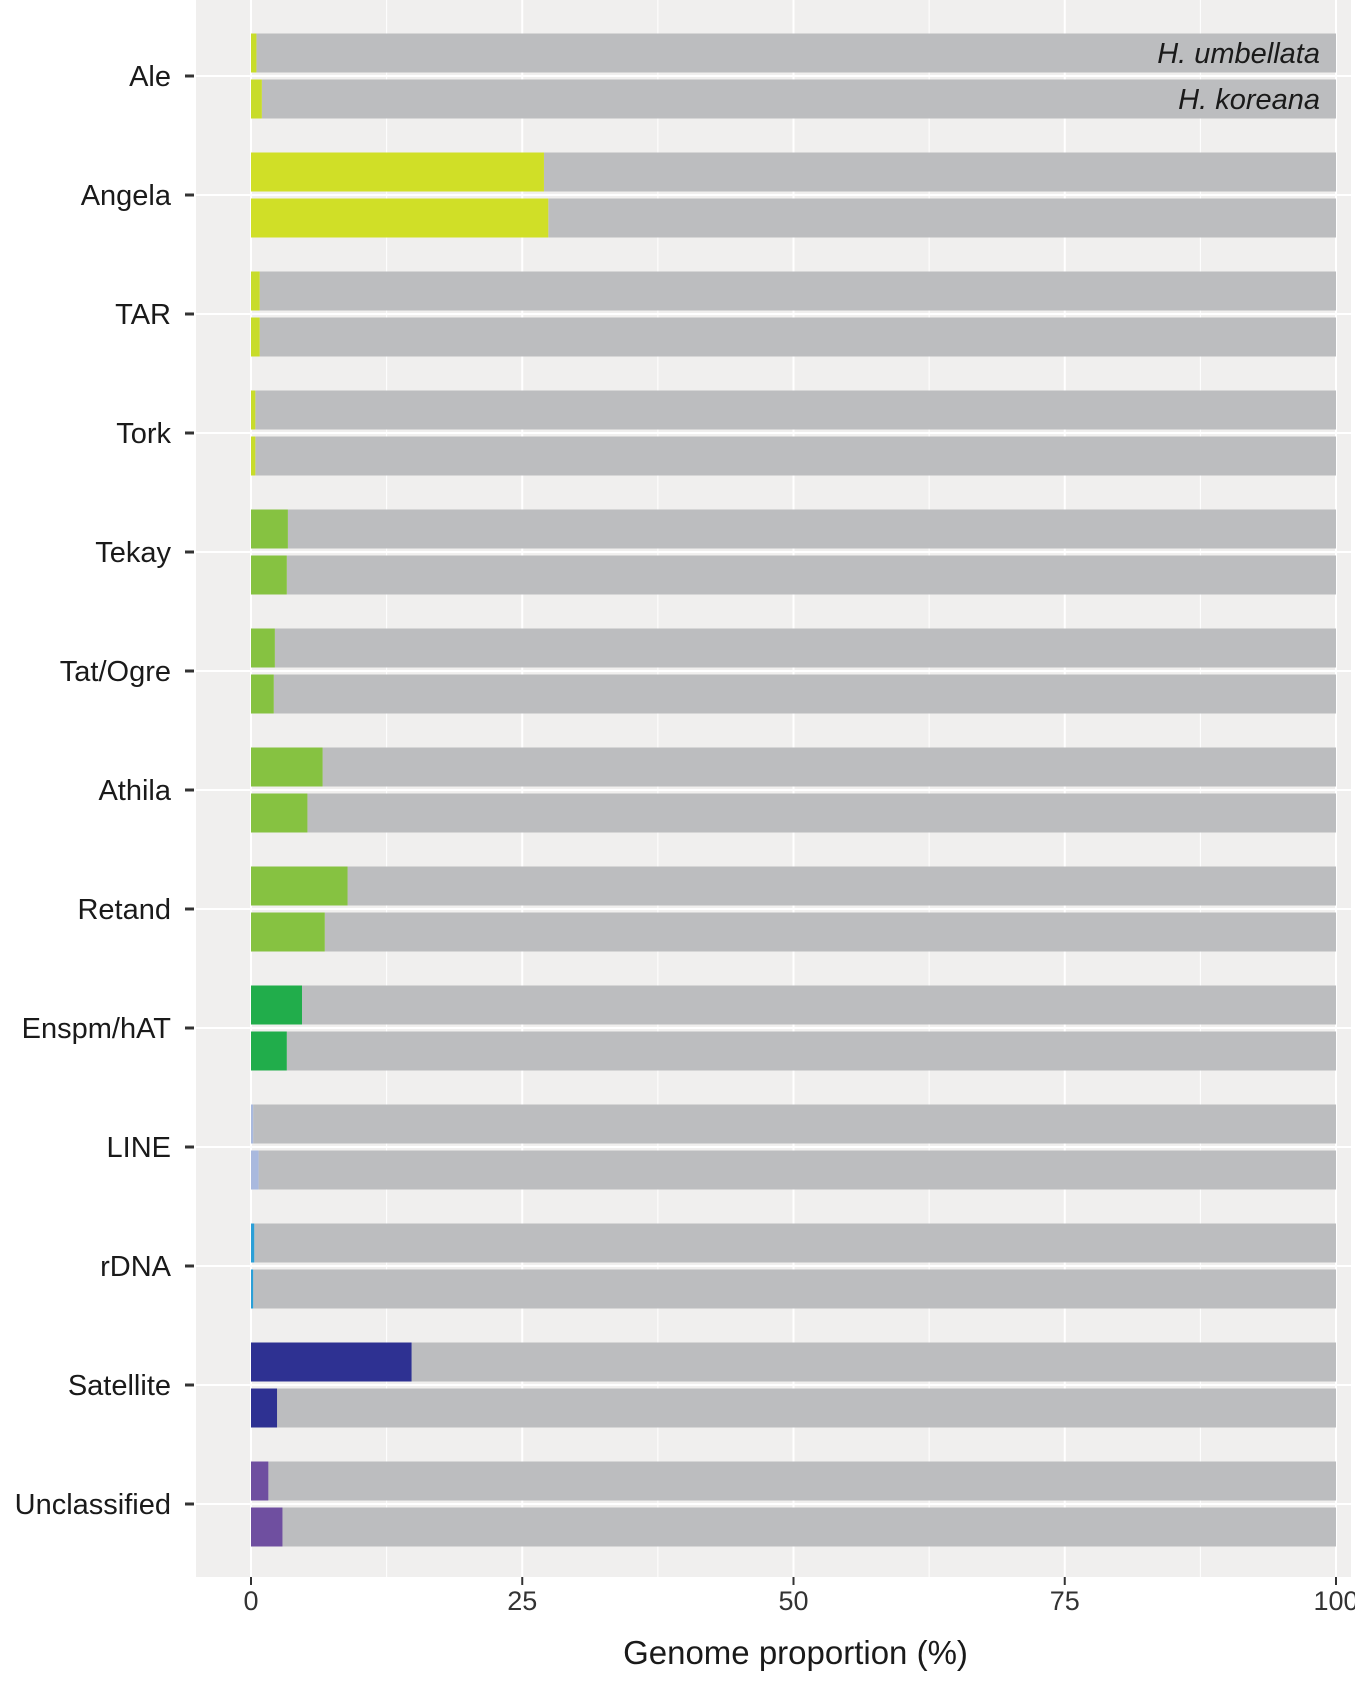  Describe the element at coordinates (115, 672) in the screenshot. I see `y-tick-label: Tat/Ogre` at that location.